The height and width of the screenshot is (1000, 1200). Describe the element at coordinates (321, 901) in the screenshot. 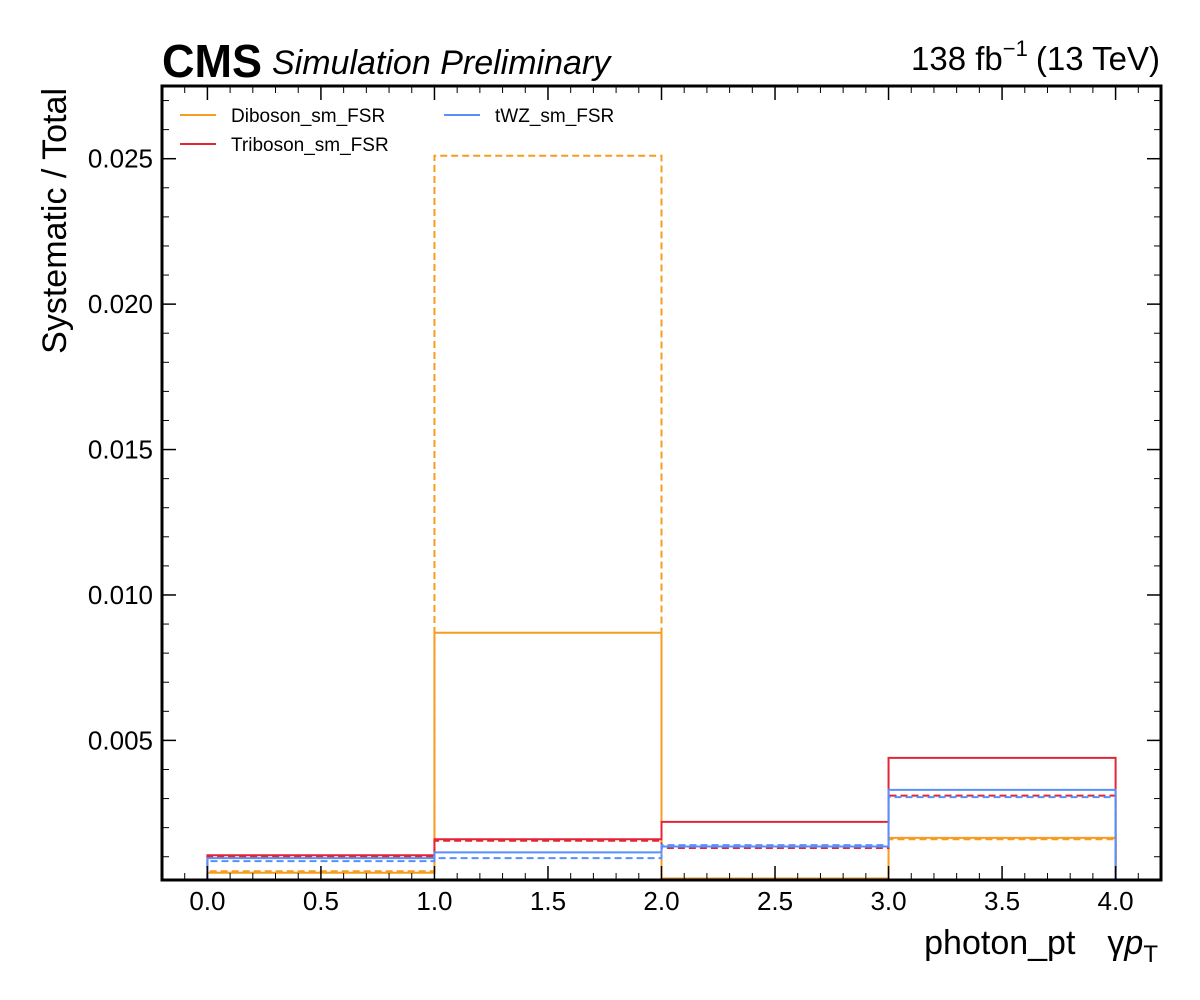

I see `x-tick-label: 0.5` at that location.